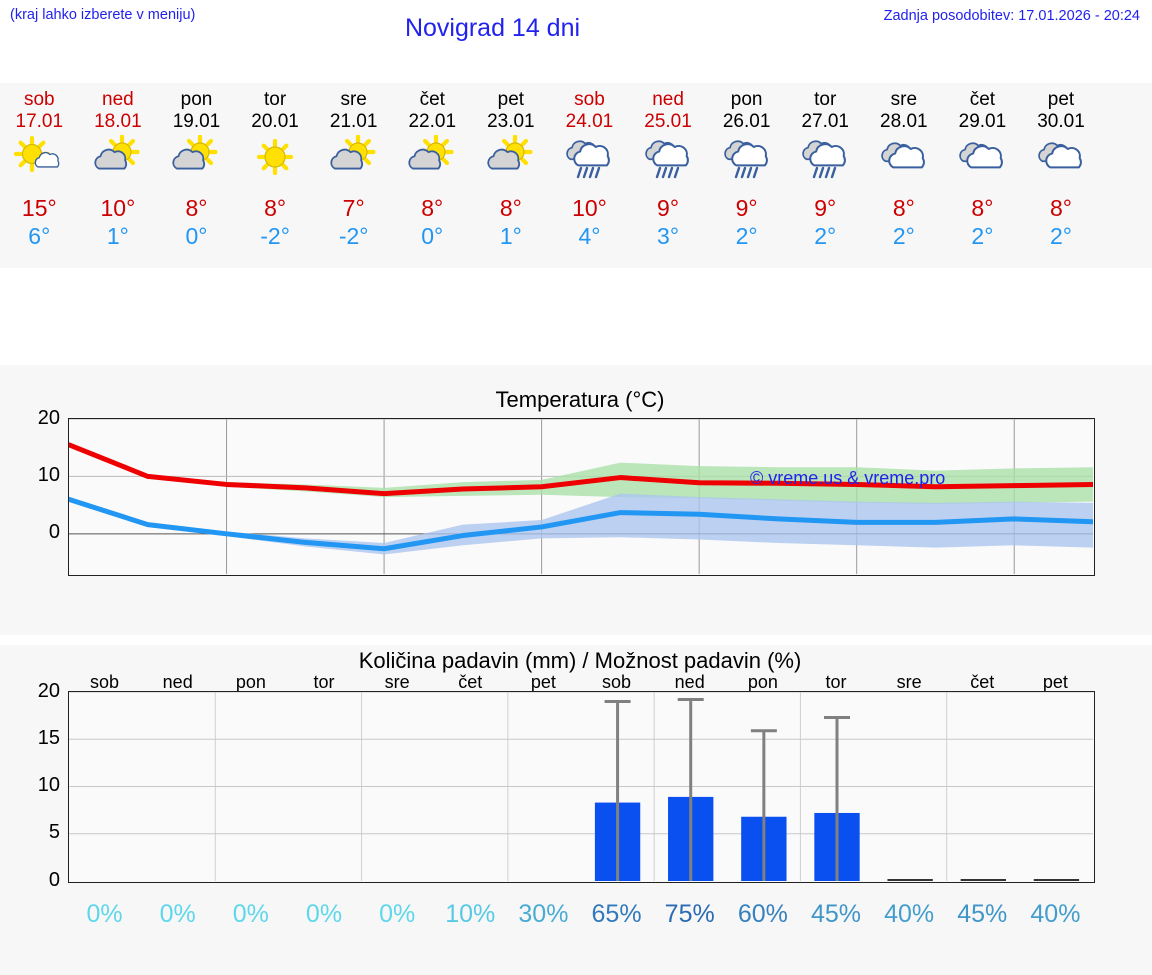 Image resolution: width=1152 pixels, height=975 pixels. I want to click on day-max-temperature: 7°, so click(353, 208).